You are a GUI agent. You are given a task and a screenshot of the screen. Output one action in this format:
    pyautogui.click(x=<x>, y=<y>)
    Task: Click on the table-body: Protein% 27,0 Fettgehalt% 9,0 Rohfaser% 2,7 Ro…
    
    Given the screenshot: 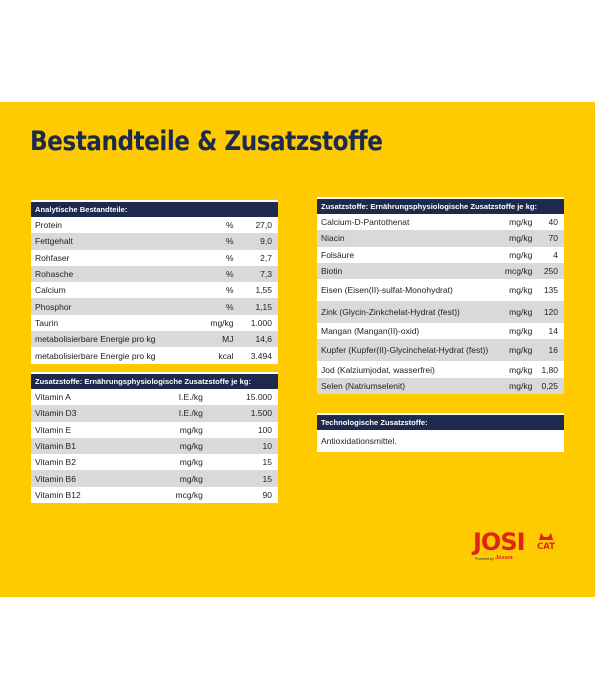 What is the action you would take?
    pyautogui.click(x=154, y=290)
    